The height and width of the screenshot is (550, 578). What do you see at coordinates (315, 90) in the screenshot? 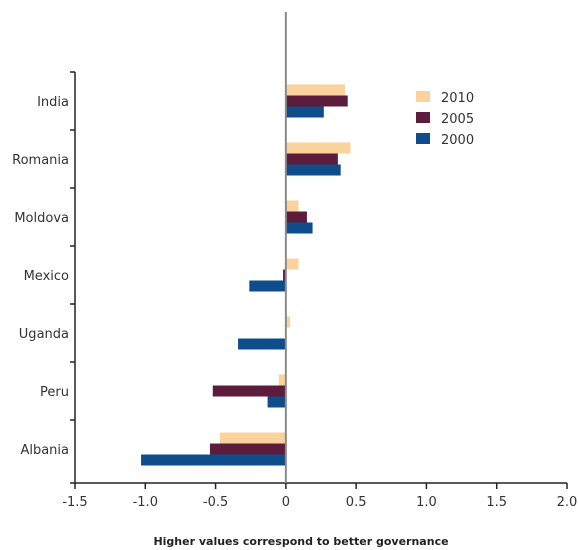
I see `bar-india-2010` at bounding box center [315, 90].